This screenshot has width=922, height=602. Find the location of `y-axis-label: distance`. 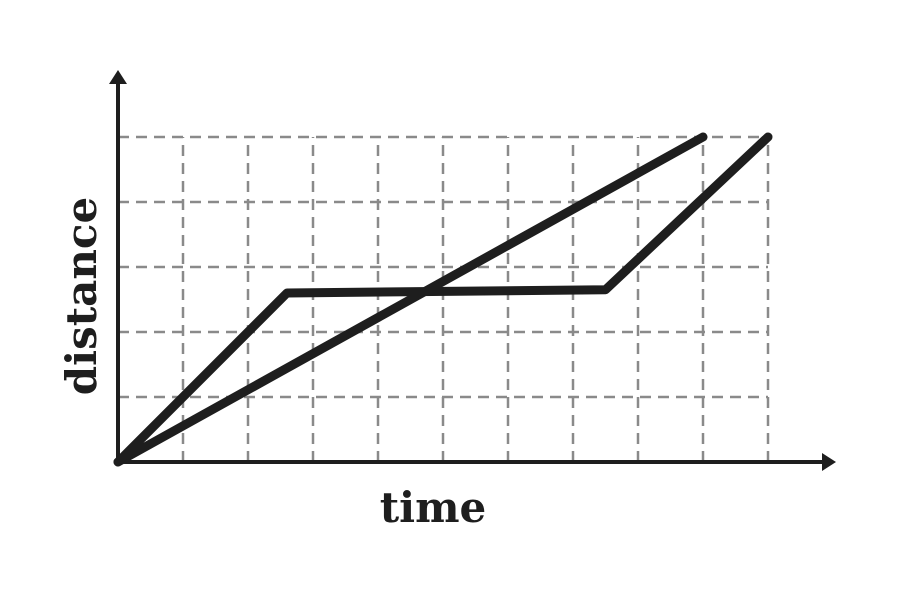

y-axis-label: distance is located at coordinates (81, 296).